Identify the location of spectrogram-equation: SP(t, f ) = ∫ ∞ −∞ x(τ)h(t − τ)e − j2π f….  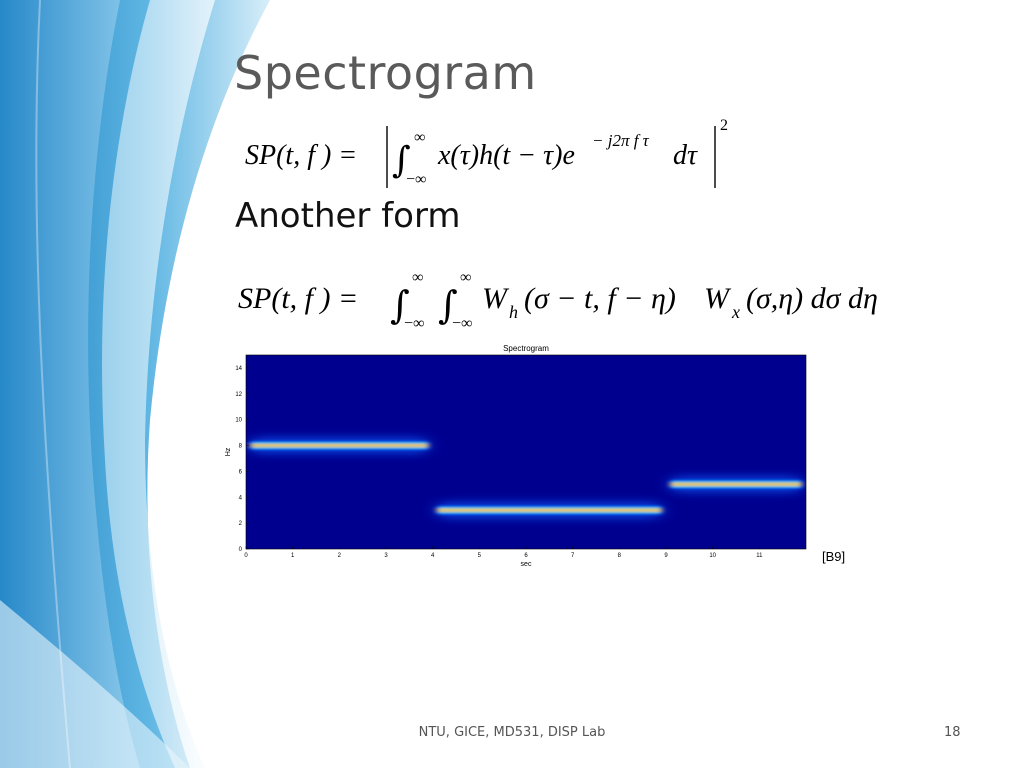
(486, 152).